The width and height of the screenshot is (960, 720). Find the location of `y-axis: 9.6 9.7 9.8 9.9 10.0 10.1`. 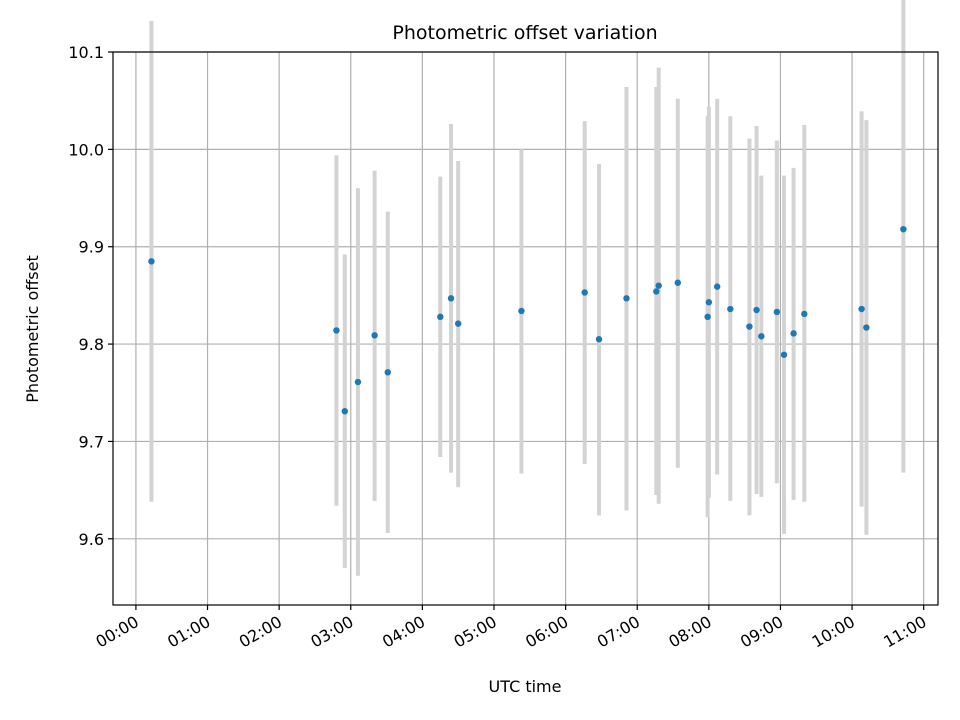

y-axis: 9.6 9.7 9.8 9.9 10.0 10.1 is located at coordinates (90, 296).